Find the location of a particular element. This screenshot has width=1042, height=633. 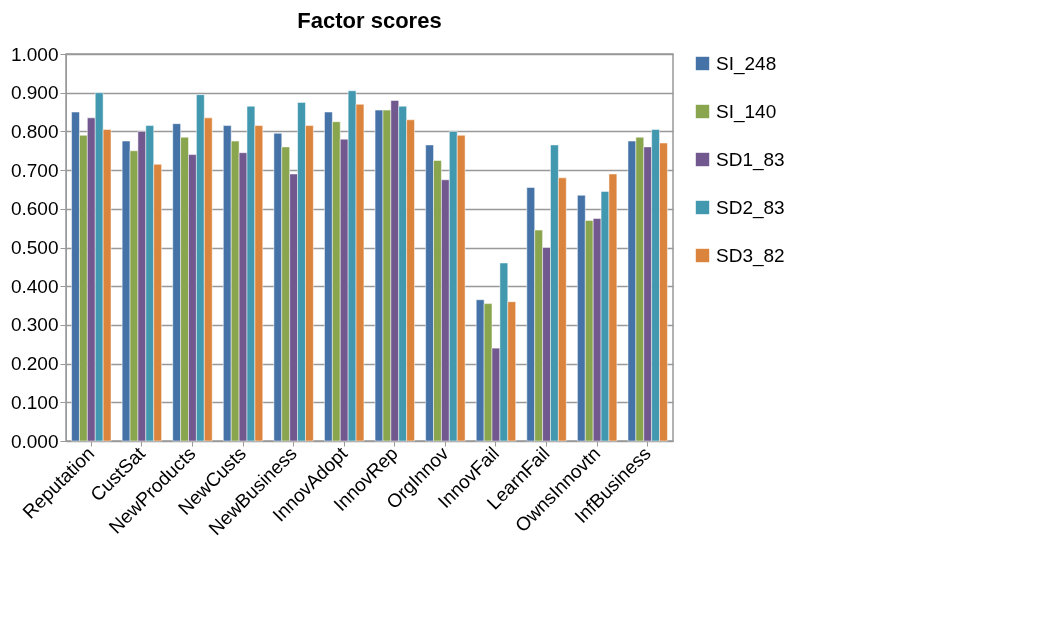

y-tick-label: 1.000 is located at coordinates (34, 54).